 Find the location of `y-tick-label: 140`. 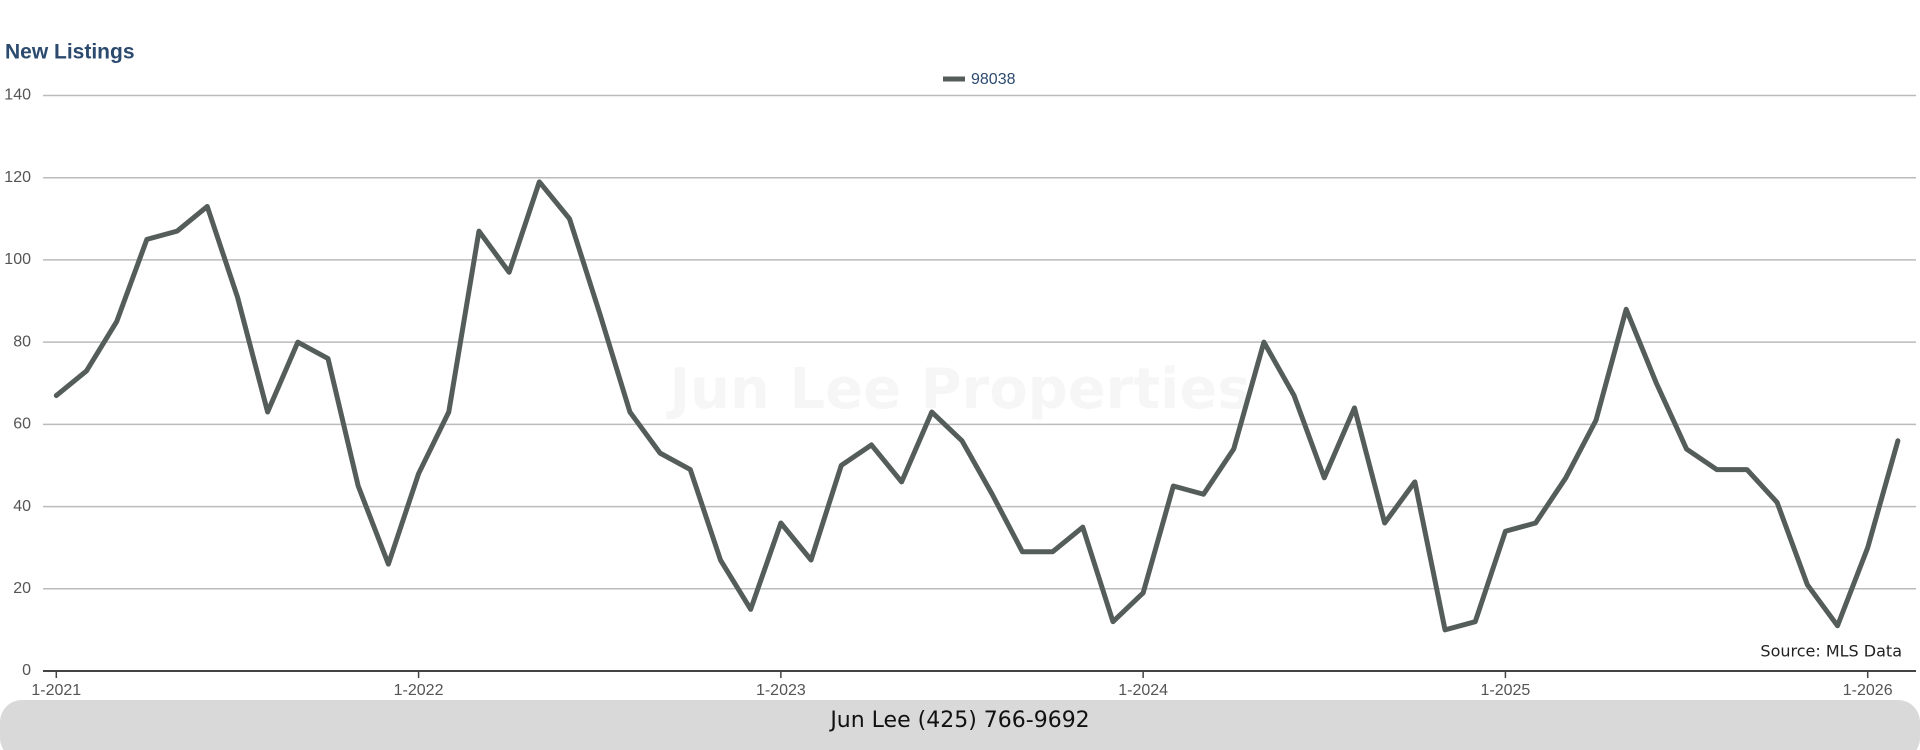

y-tick-label: 140 is located at coordinates (17, 95).